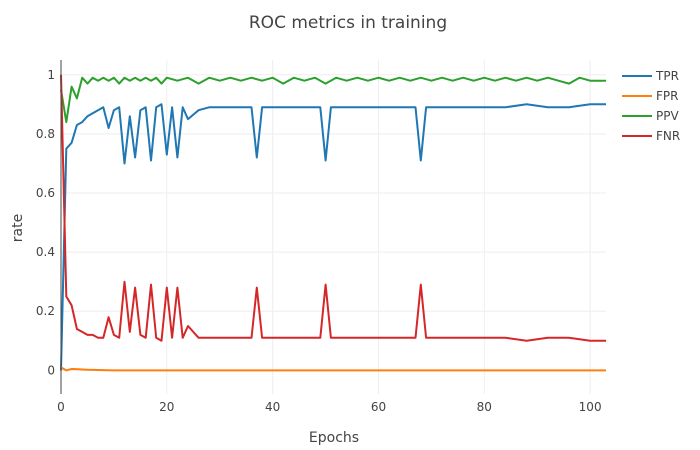 The height and width of the screenshot is (450, 700). I want to click on legend-label: PPV, so click(667, 116).